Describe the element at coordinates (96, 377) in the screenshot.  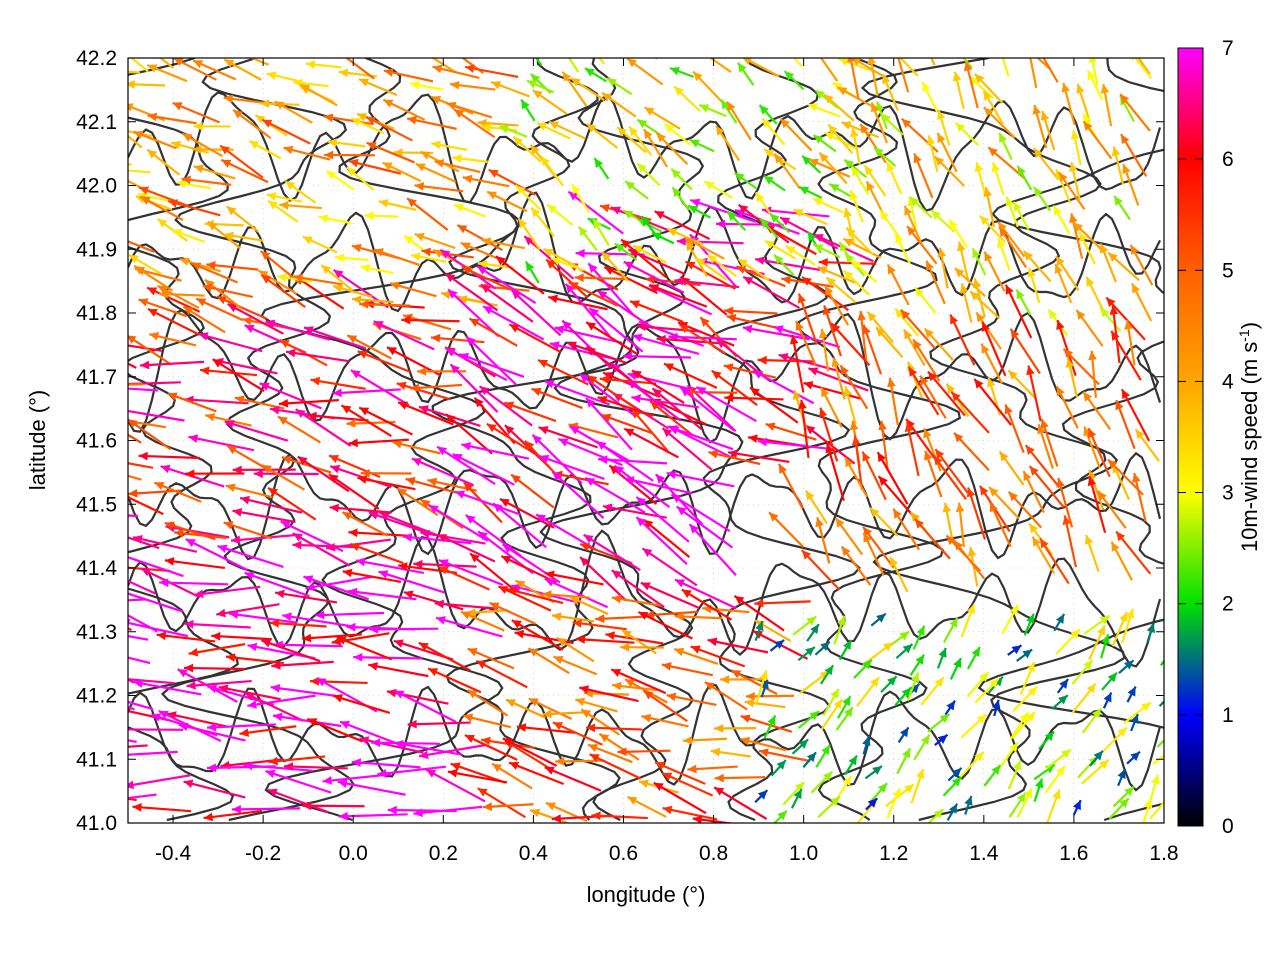
I see `y-tick-label: 41.7` at that location.